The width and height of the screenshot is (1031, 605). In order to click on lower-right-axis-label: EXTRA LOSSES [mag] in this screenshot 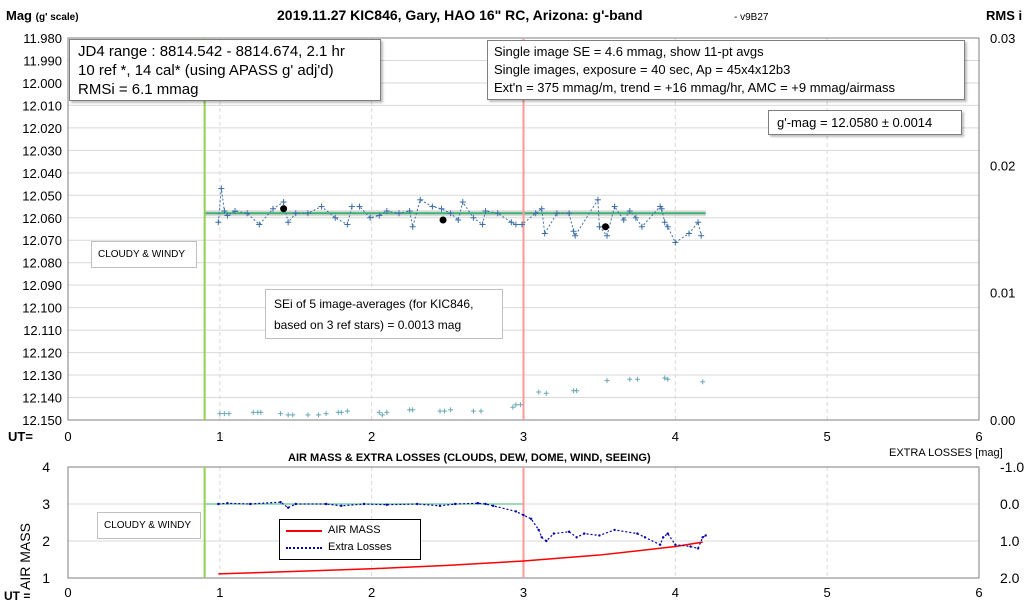, I will do `click(946, 453)`.